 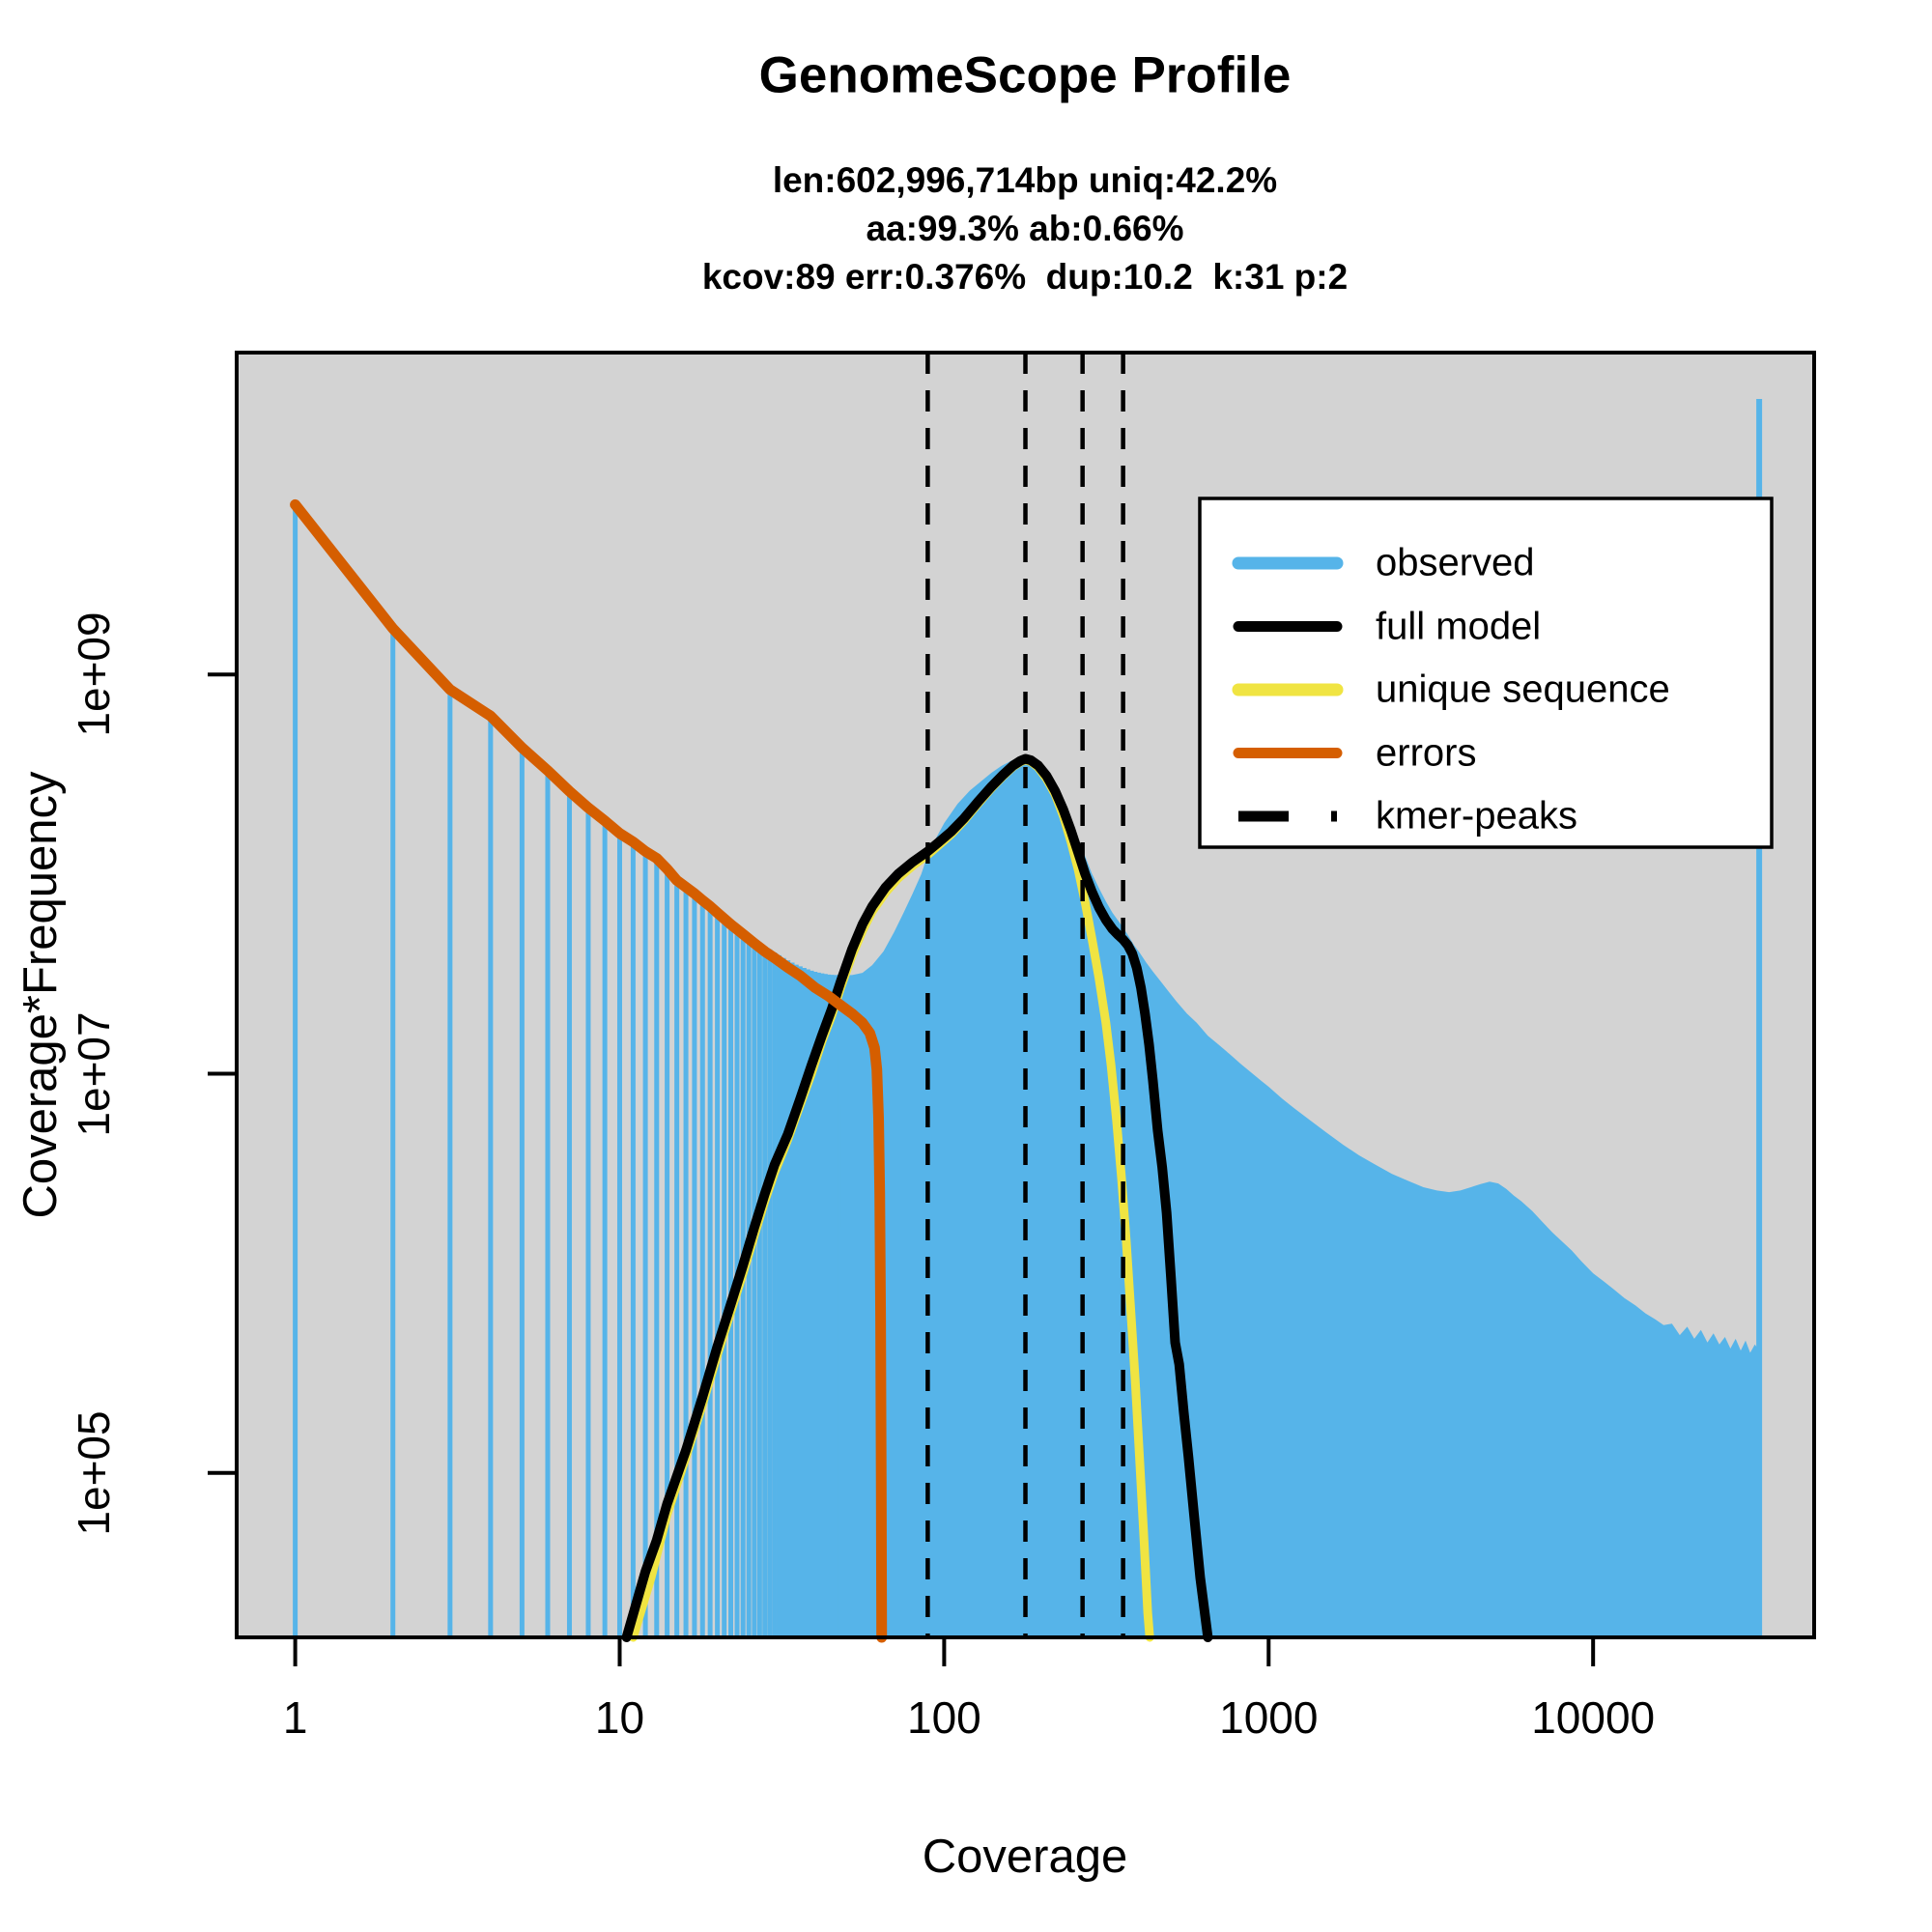 I want to click on subtitle-line-3: kcov:89 err:0.376% dup:10.2 k:31 p:2, so click(x=1025, y=277).